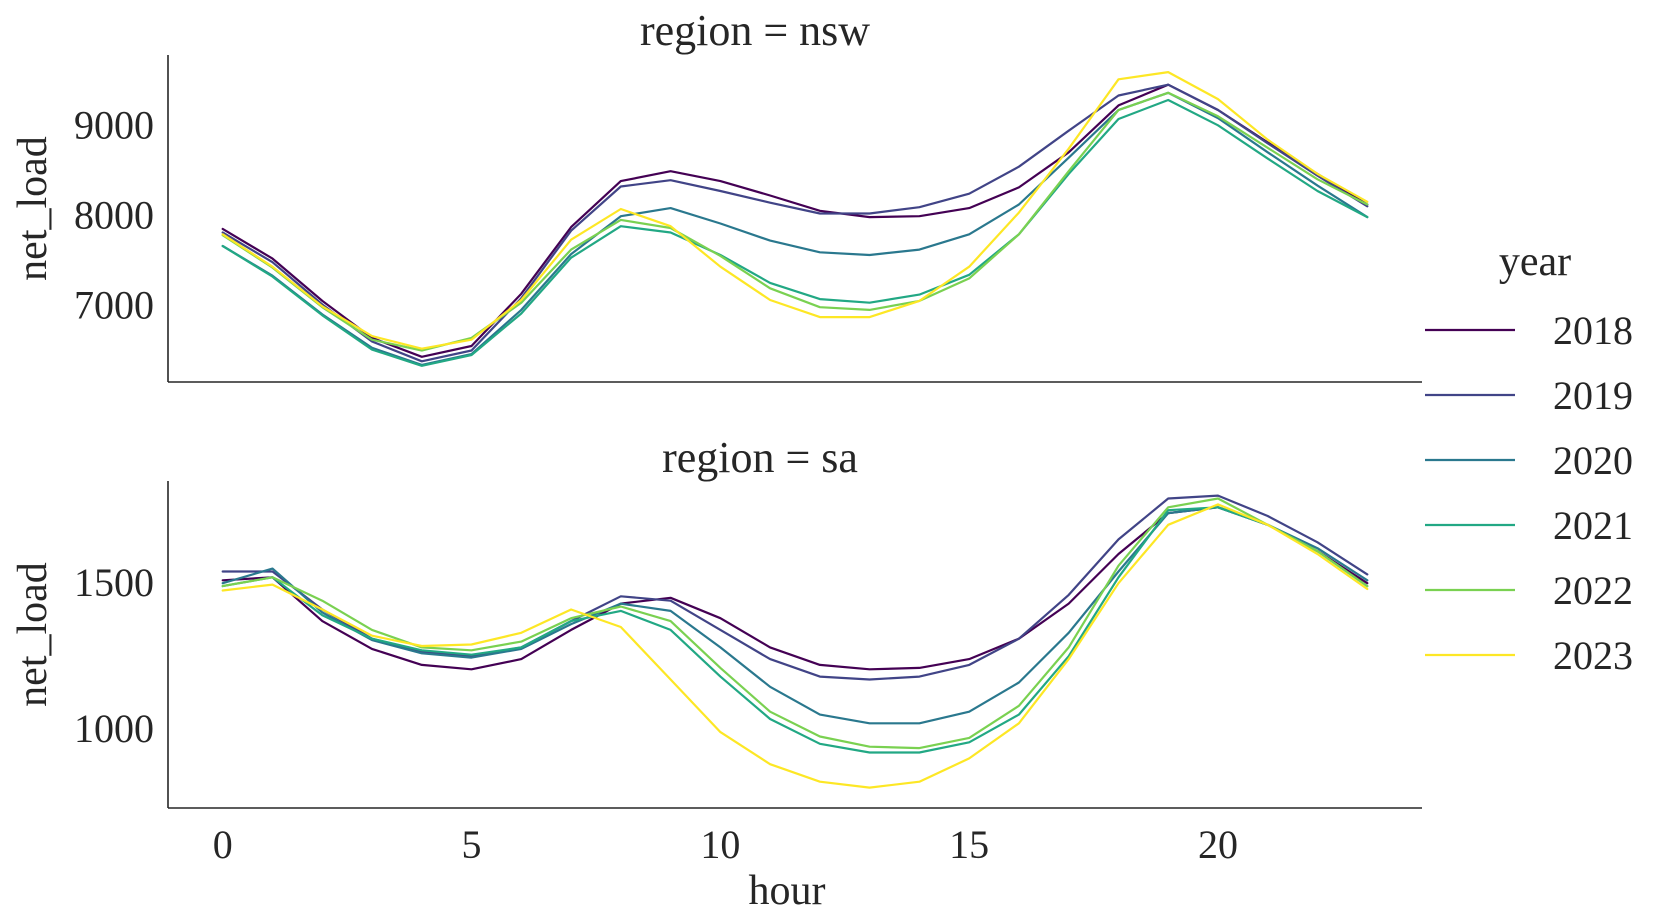 The height and width of the screenshot is (912, 1663). What do you see at coordinates (760, 457) in the screenshot?
I see `panel-title: region = sa` at bounding box center [760, 457].